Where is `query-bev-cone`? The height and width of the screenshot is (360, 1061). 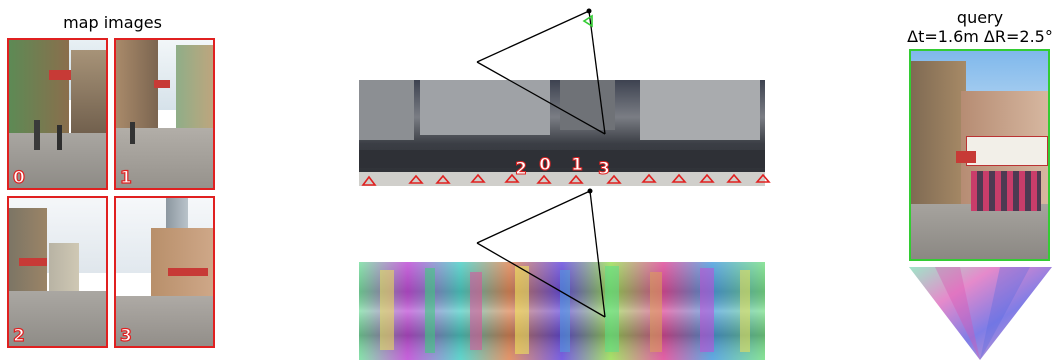 query-bev-cone is located at coordinates (980, 313).